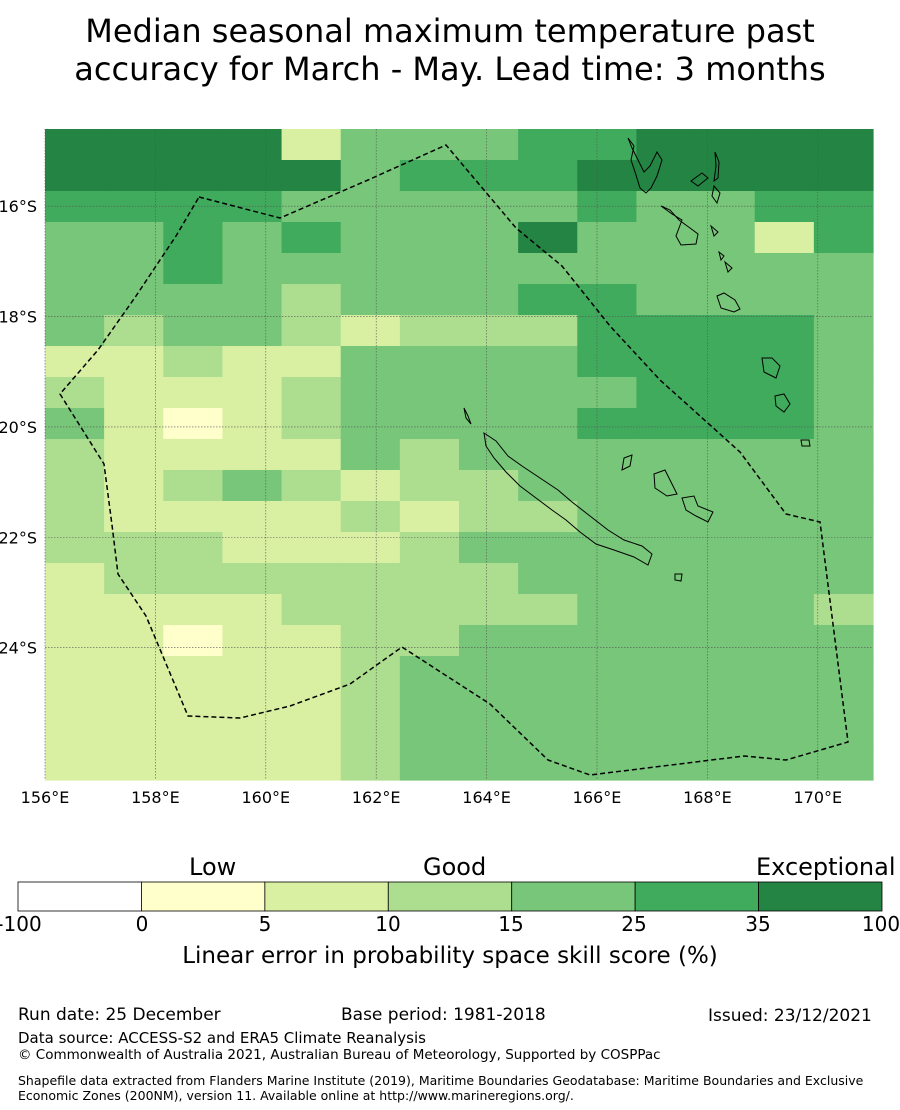 The width and height of the screenshot is (900, 1110). What do you see at coordinates (634, 924) in the screenshot?
I see `legend-tick-25: 25` at bounding box center [634, 924].